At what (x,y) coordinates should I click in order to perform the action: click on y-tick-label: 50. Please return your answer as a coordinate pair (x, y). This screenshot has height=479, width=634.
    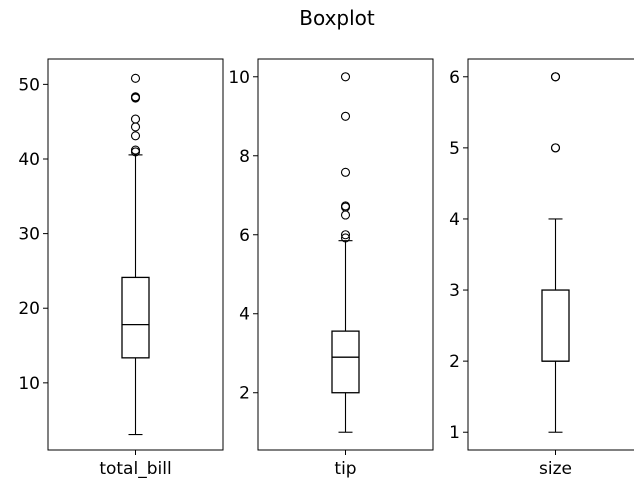
    Looking at the image, I should click on (29, 85).